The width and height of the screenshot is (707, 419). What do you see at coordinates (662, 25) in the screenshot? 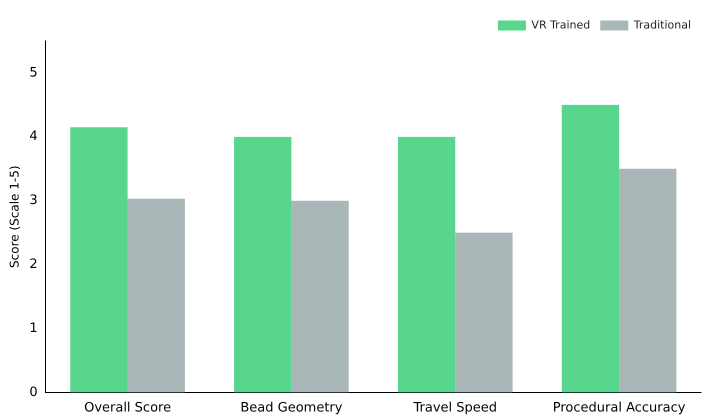
I see `legend-label: Traditional` at bounding box center [662, 25].